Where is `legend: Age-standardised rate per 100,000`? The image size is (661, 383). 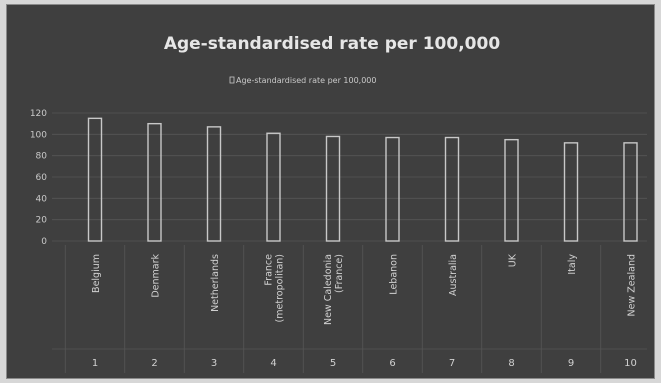 legend: Age-standardised rate per 100,000 is located at coordinates (302, 80).